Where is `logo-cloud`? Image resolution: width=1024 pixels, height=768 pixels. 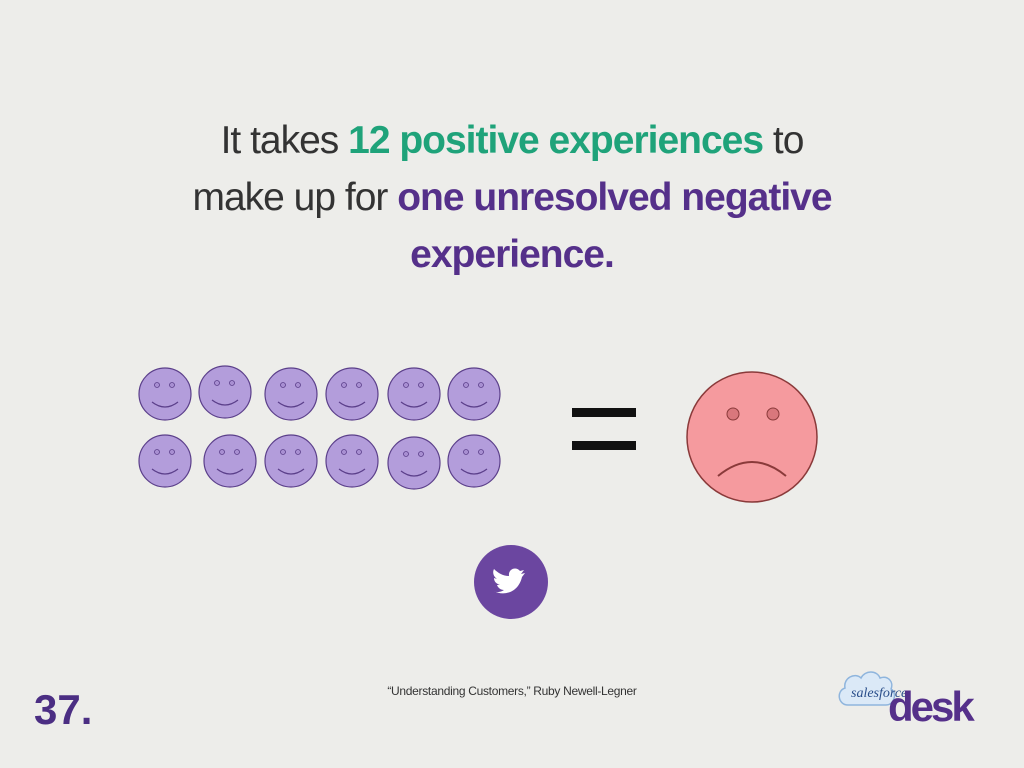
logo-cloud is located at coordinates (867, 688).